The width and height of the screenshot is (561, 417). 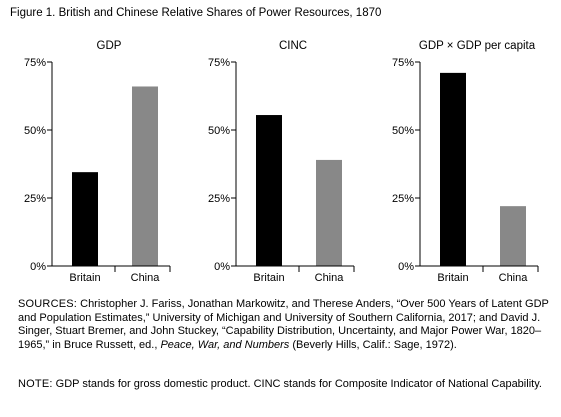 I want to click on chart-title: CINC, so click(x=293, y=46).